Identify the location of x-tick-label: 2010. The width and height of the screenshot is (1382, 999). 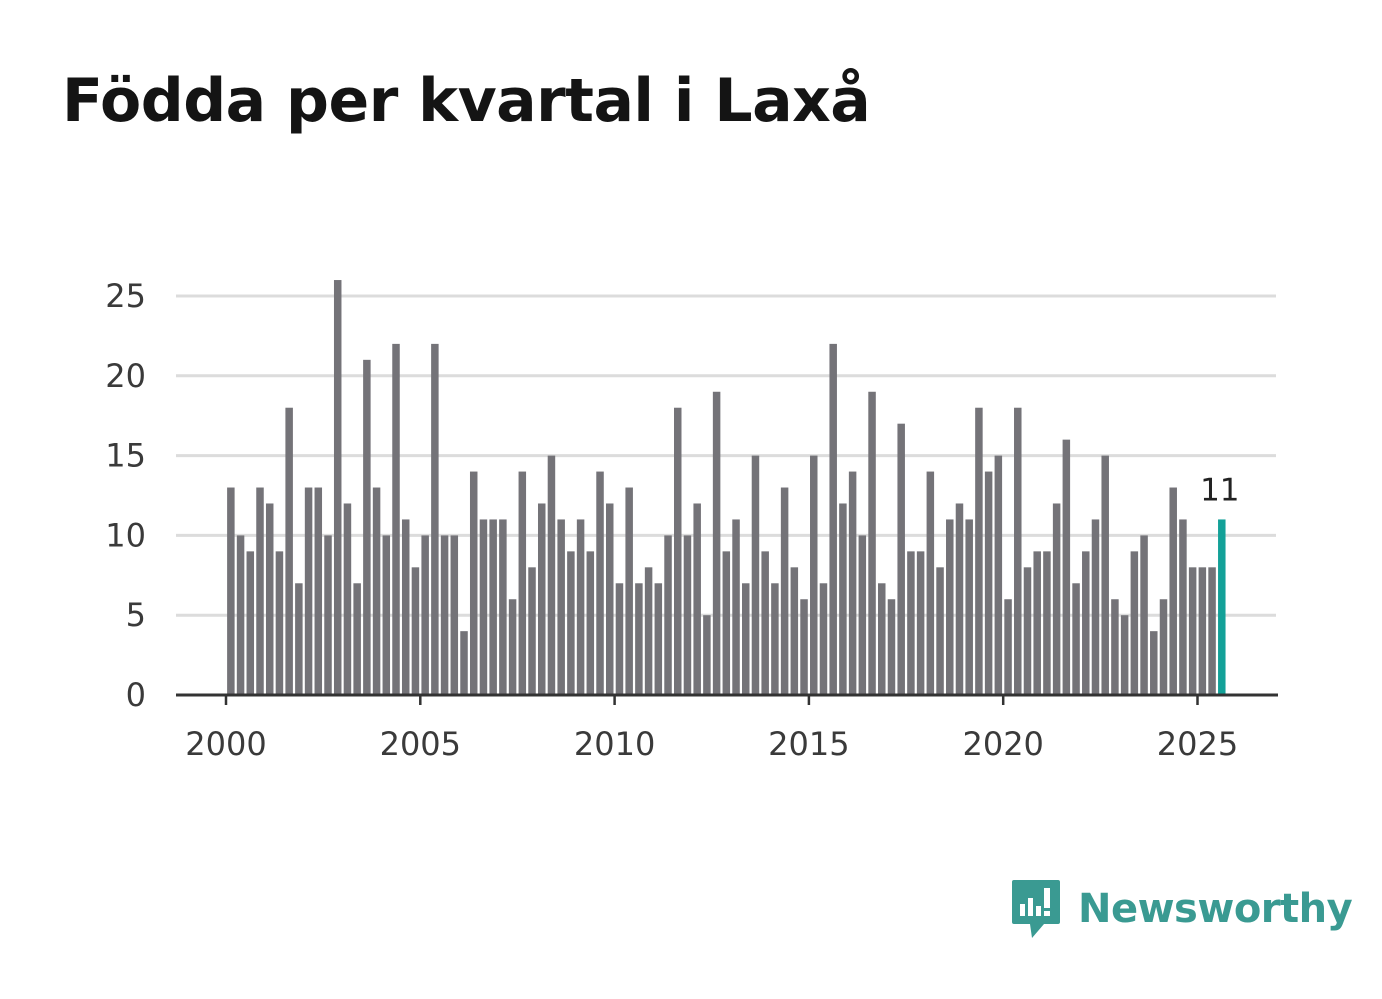
(614, 744).